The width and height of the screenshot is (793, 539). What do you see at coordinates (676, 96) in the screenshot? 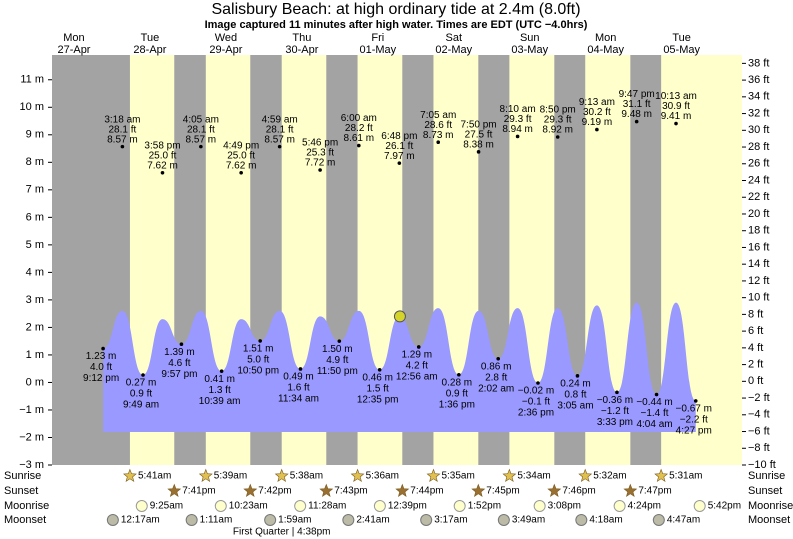
I see `high-time: 10:13 am` at bounding box center [676, 96].